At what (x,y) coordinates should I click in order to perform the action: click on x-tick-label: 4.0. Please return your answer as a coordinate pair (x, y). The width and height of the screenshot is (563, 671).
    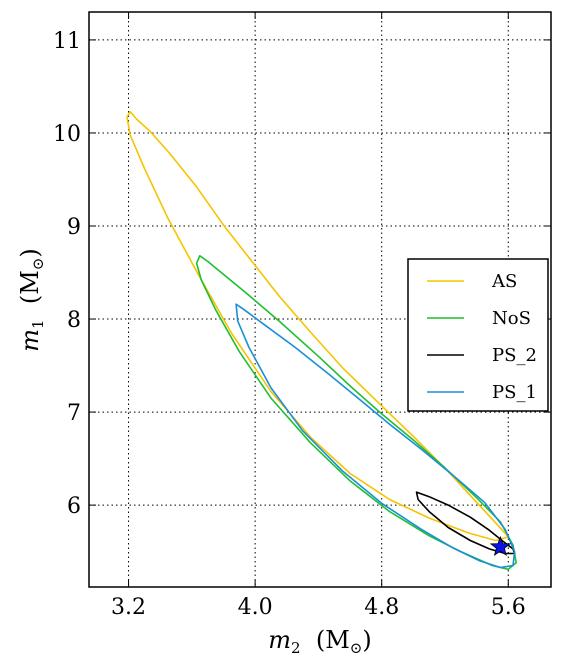
    Looking at the image, I should click on (255, 607).